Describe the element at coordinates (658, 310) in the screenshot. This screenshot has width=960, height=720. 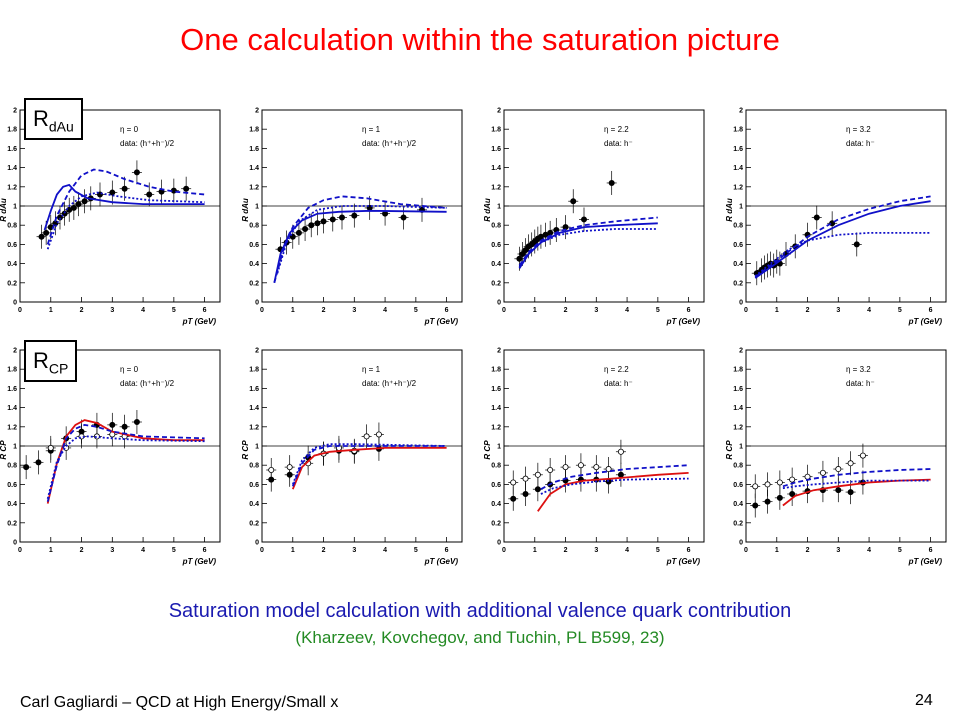
I see `x-tick-label: 5` at that location.